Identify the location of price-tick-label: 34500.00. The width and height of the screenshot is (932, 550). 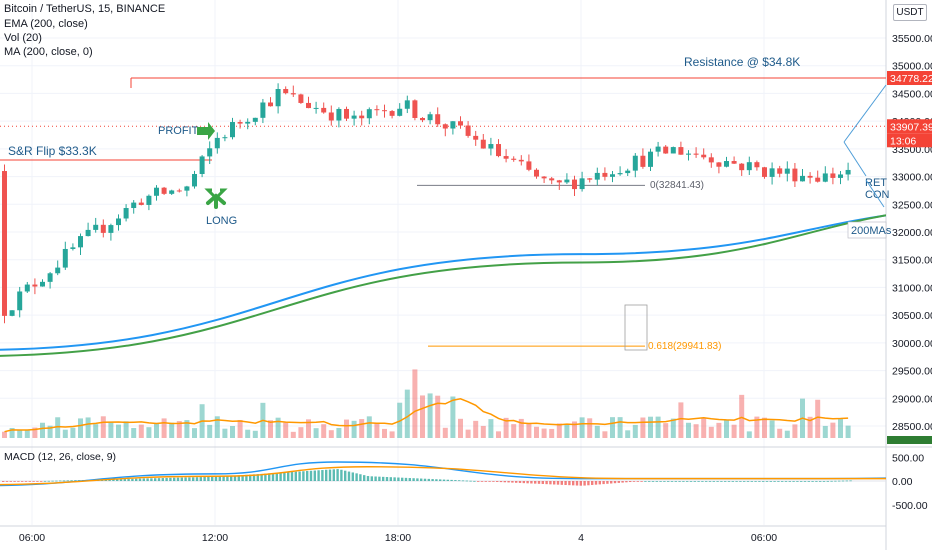
(912, 94).